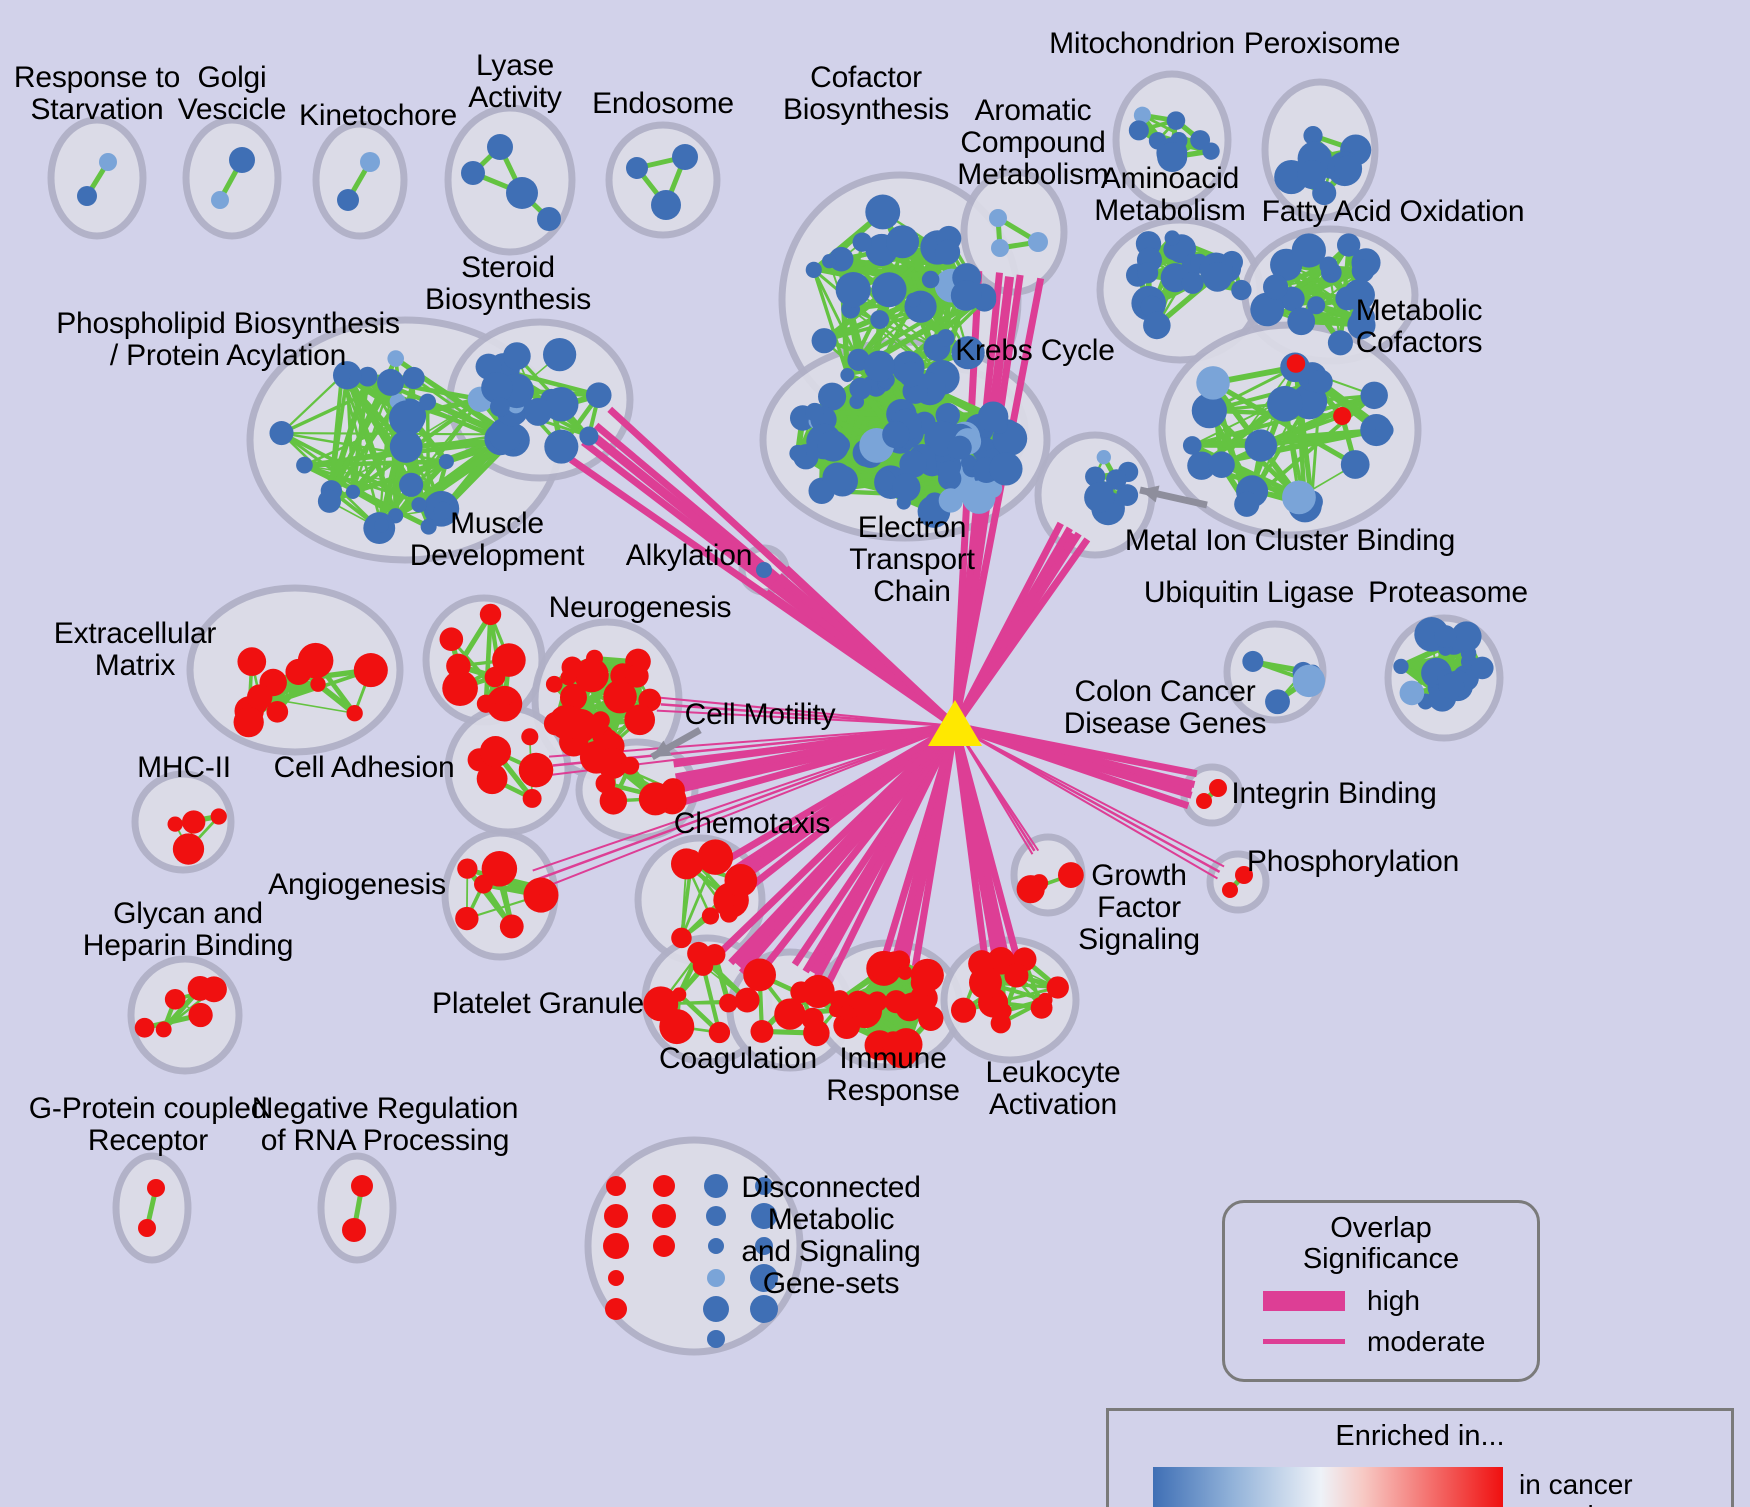  What do you see at coordinates (185, 1015) in the screenshot?
I see `cluster-bubble-glycan-and-heparin-binding` at bounding box center [185, 1015].